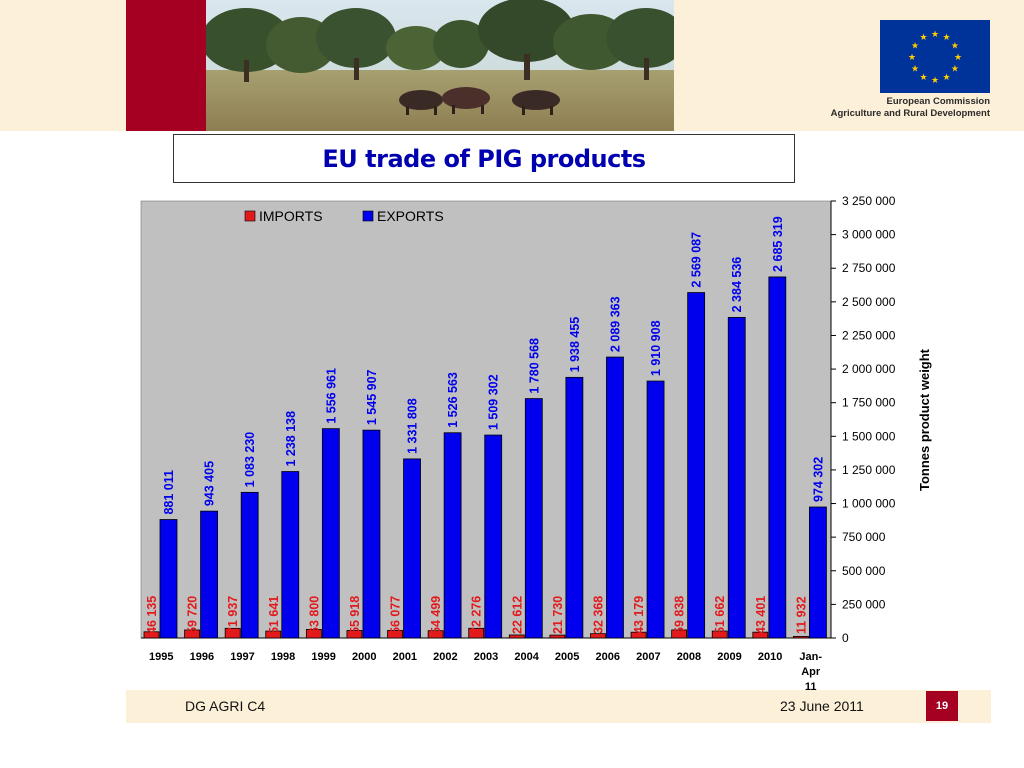 The height and width of the screenshot is (768, 1024). I want to click on banner-red-block, so click(166, 65).